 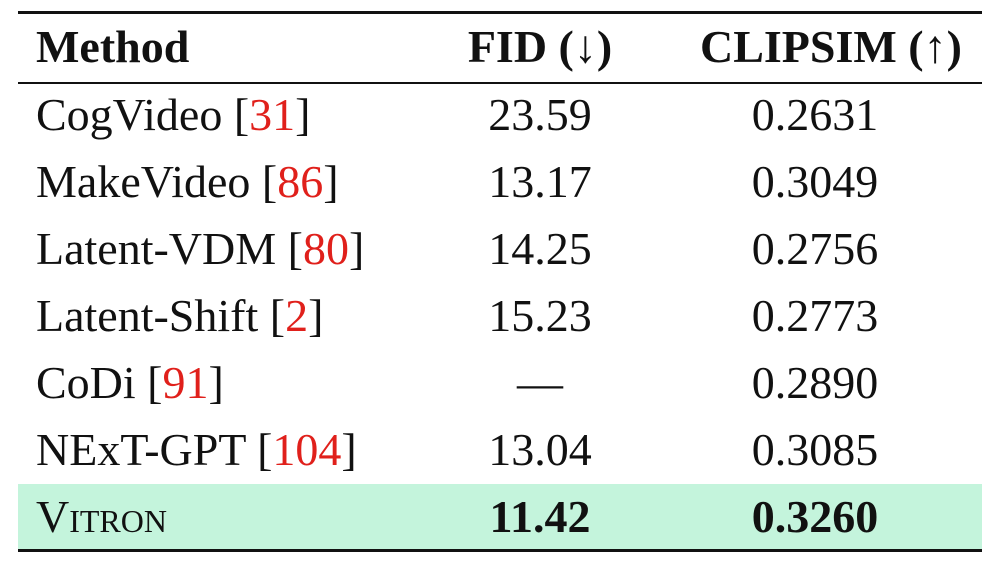 What do you see at coordinates (831, 46) in the screenshot?
I see `header-cell: CLIPSIM (↑)` at bounding box center [831, 46].